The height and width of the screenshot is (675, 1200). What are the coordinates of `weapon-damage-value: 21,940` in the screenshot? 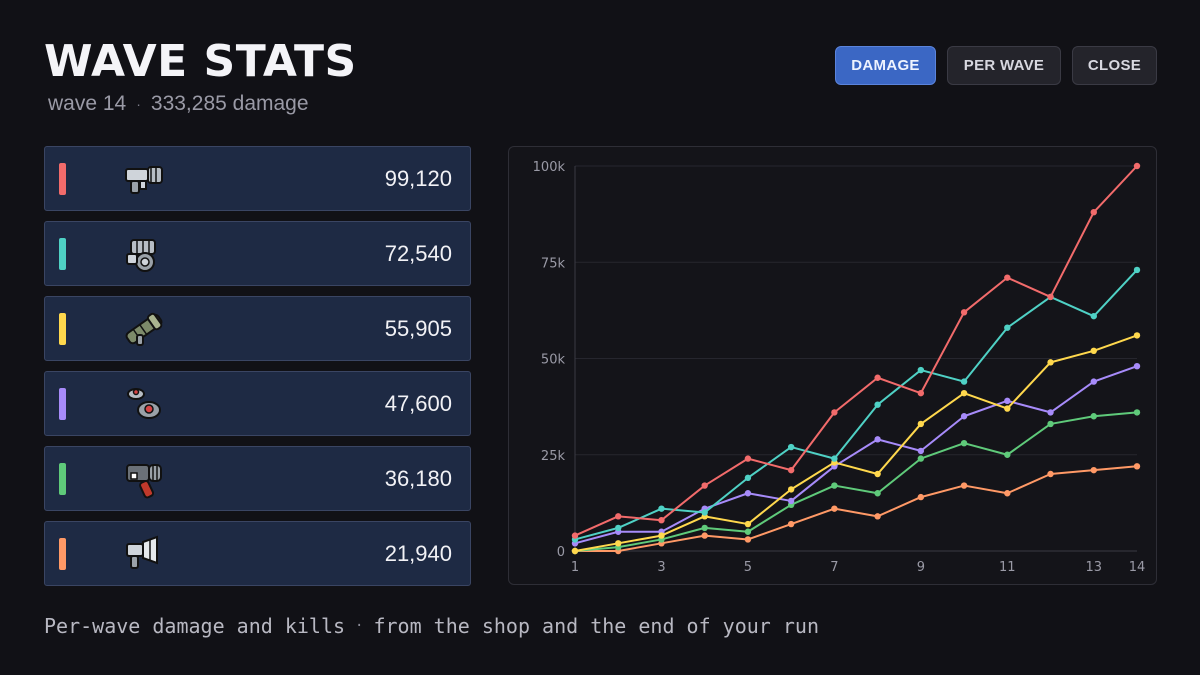 It's located at (418, 553).